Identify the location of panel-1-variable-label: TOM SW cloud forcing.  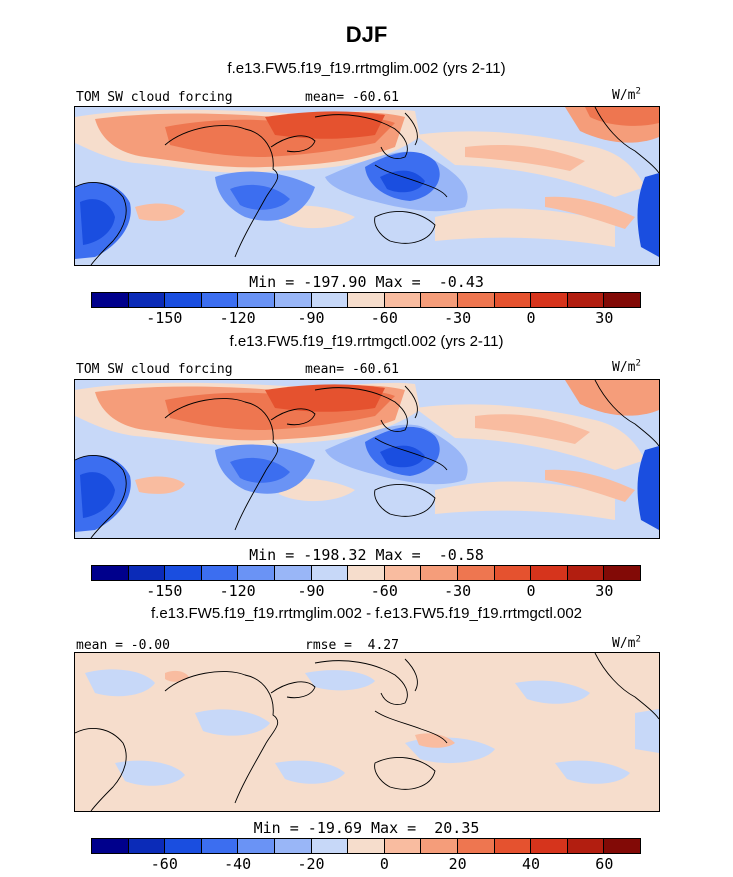
(154, 97).